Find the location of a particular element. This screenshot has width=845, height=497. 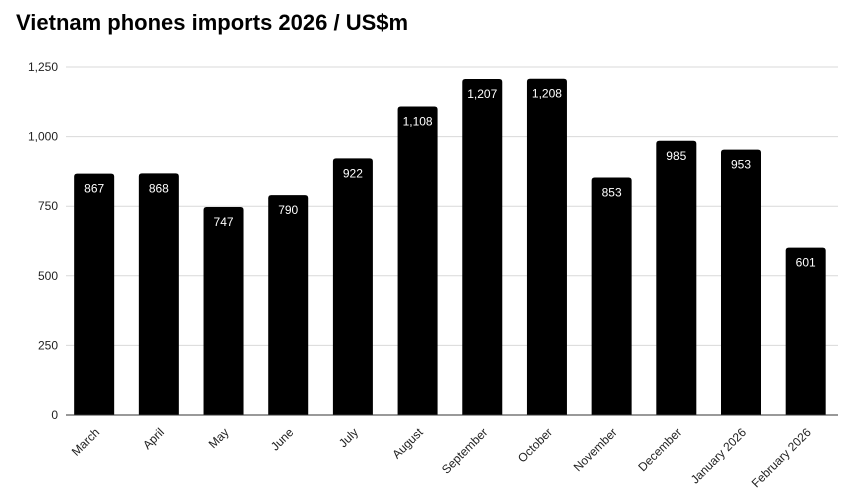

data-label: 985 is located at coordinates (676, 156).